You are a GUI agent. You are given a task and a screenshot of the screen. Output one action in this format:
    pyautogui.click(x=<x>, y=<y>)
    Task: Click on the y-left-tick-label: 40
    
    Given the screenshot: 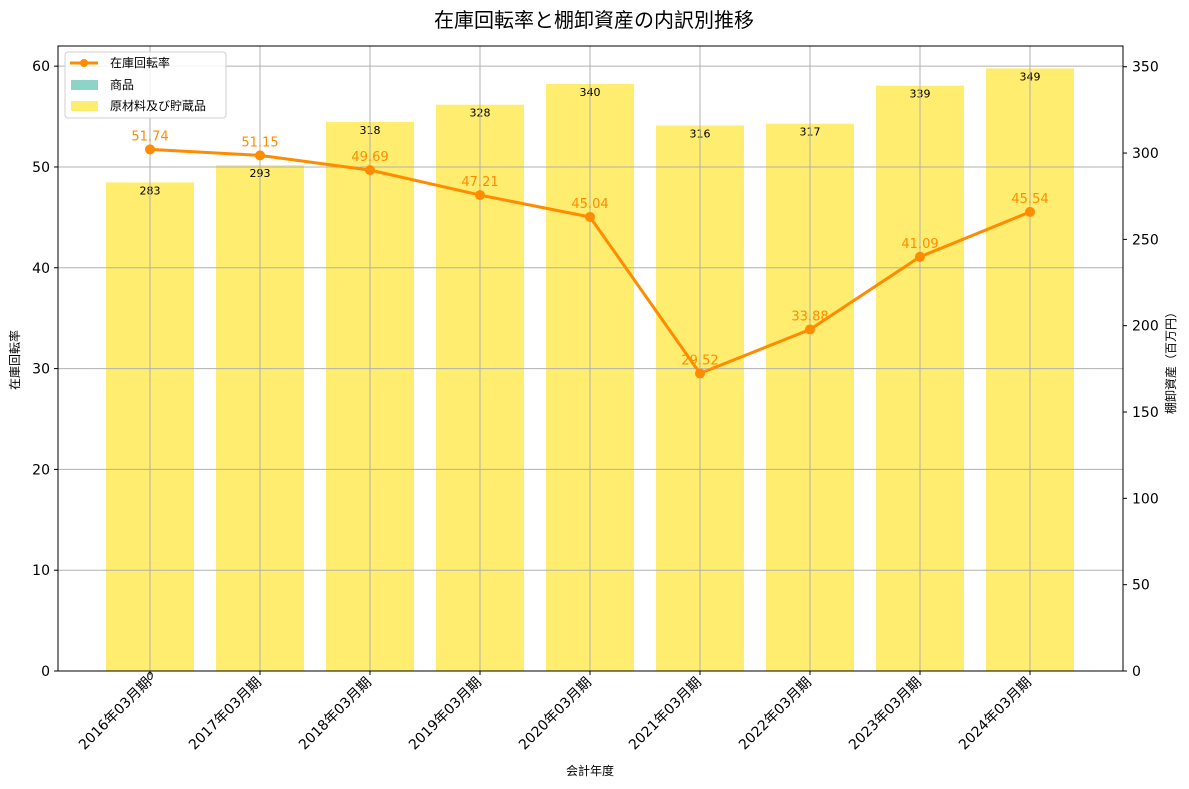 What is the action you would take?
    pyautogui.click(x=41, y=269)
    